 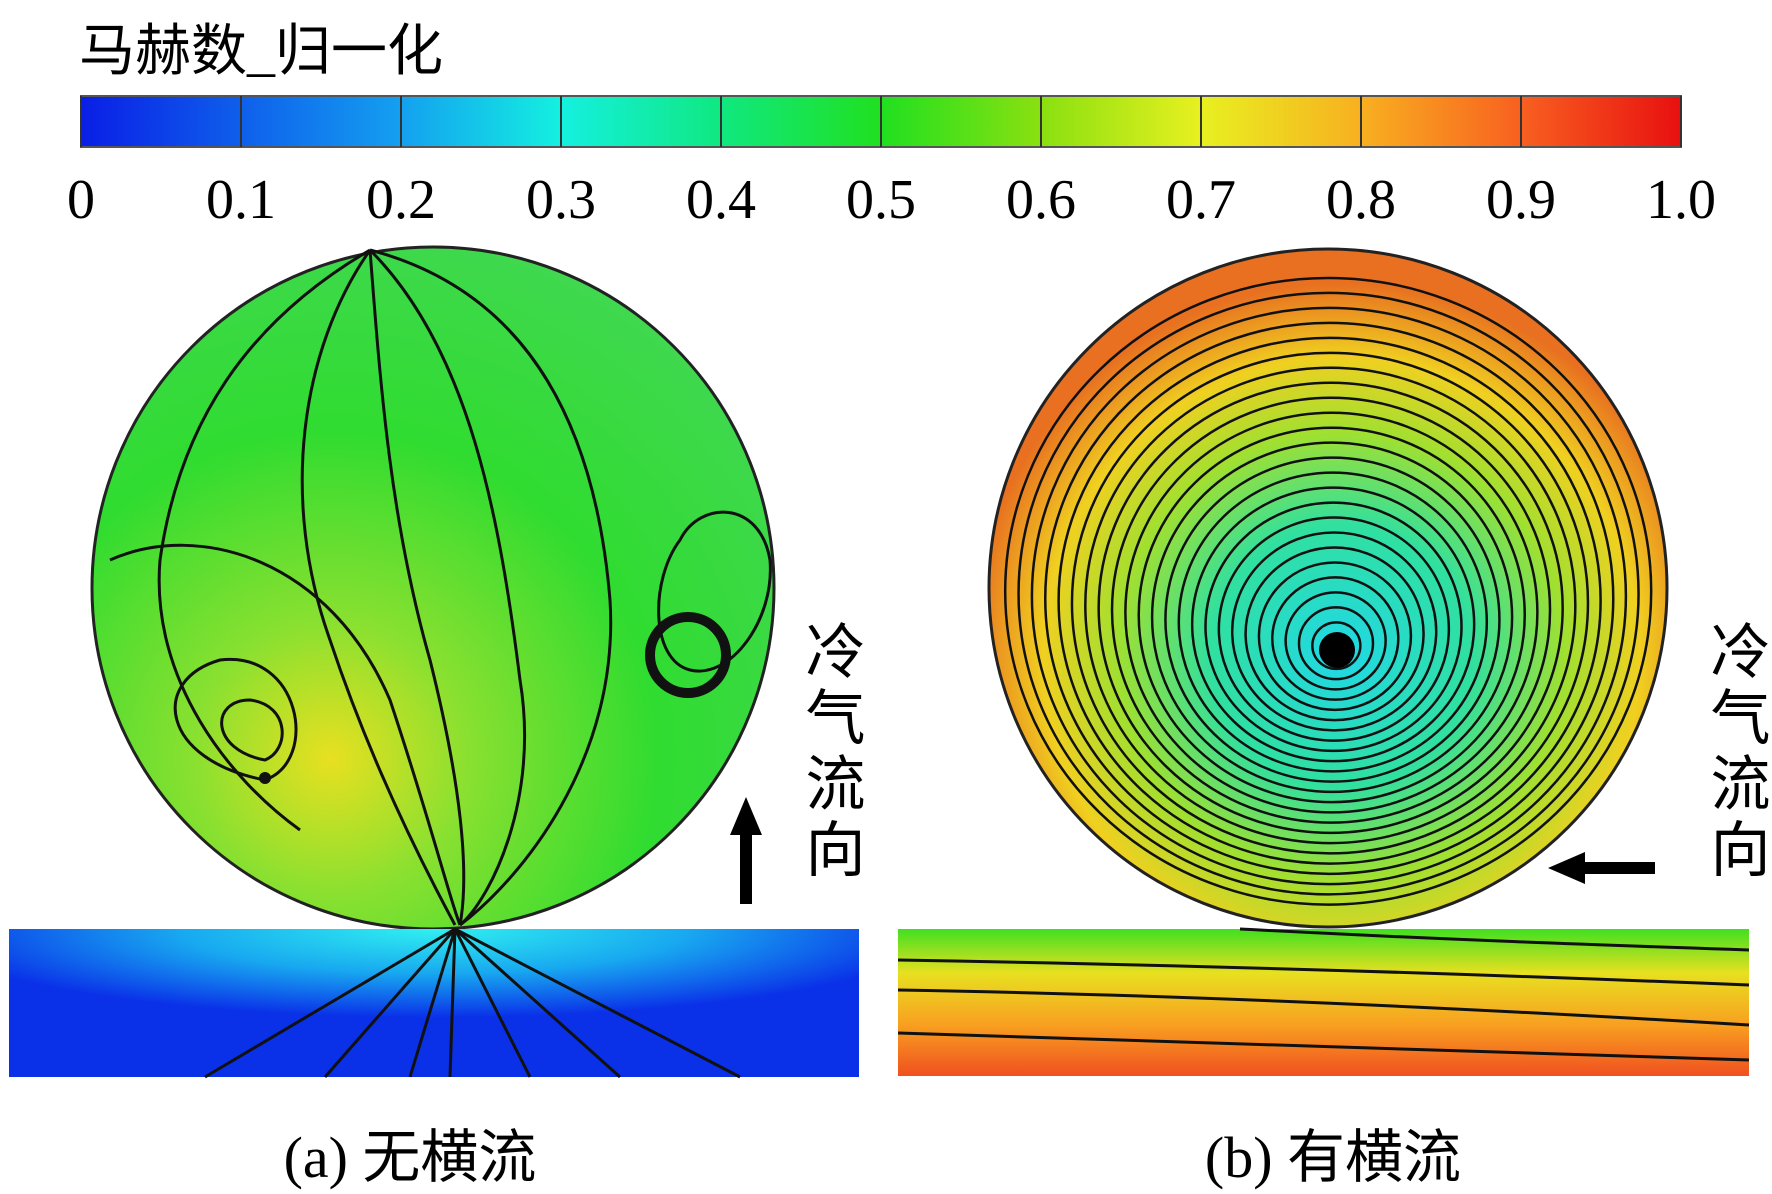 I want to click on vortex-a, so click(x=688, y=655).